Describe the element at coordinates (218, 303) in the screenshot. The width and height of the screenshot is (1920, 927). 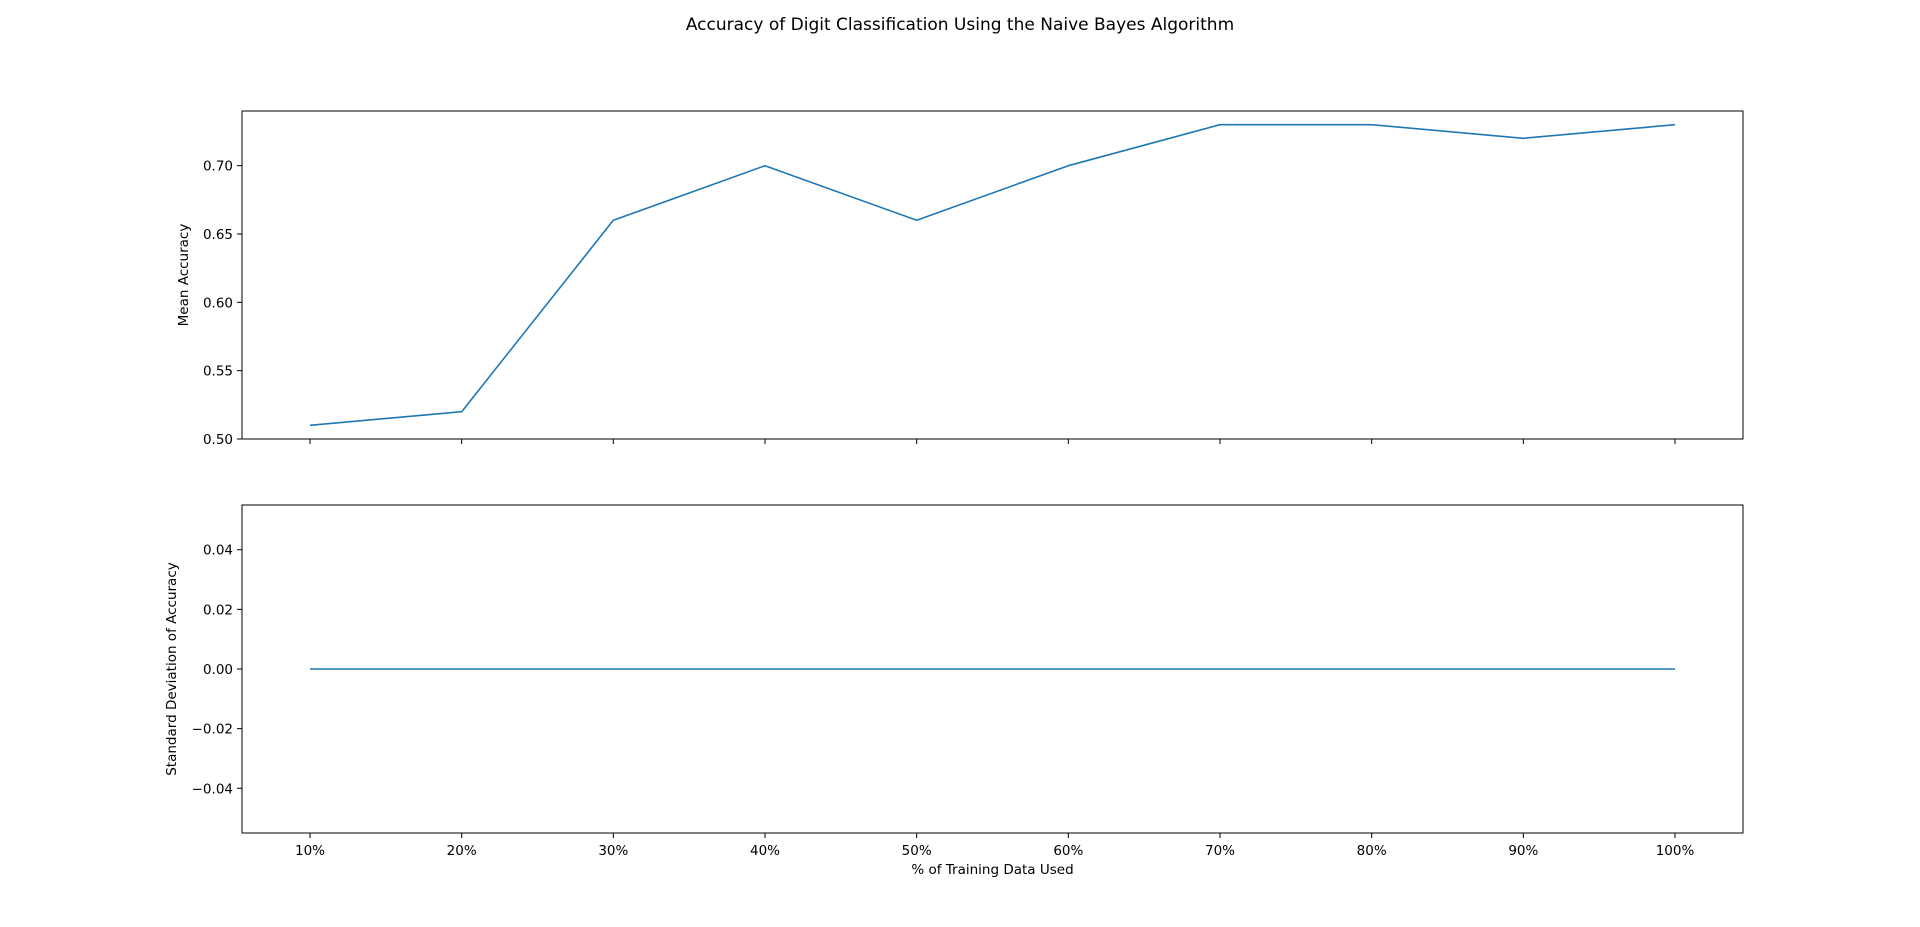
I see `y-tick-label: 0.60` at that location.